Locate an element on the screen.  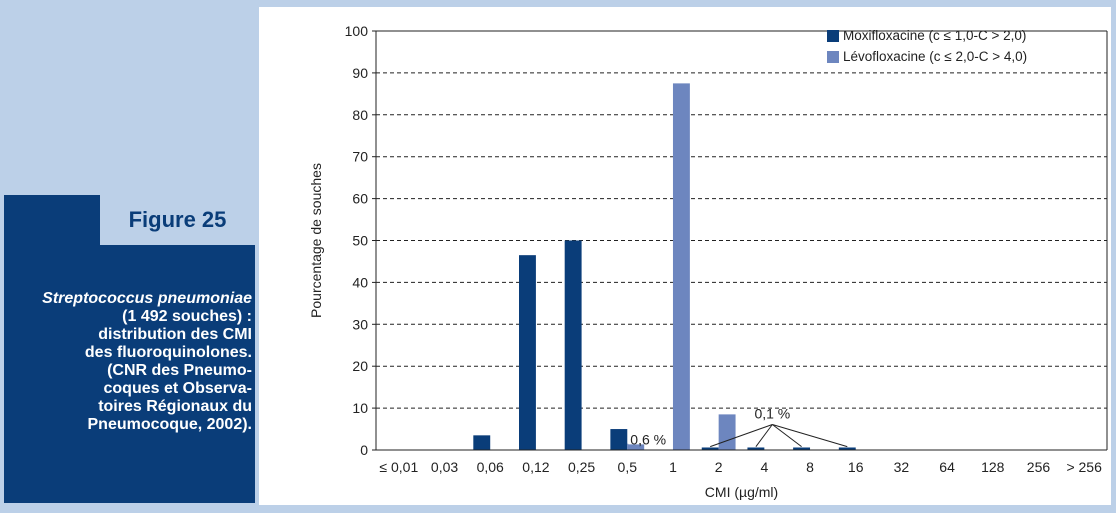
caption-line: (CNR des Pneumo- is located at coordinates (179, 370).